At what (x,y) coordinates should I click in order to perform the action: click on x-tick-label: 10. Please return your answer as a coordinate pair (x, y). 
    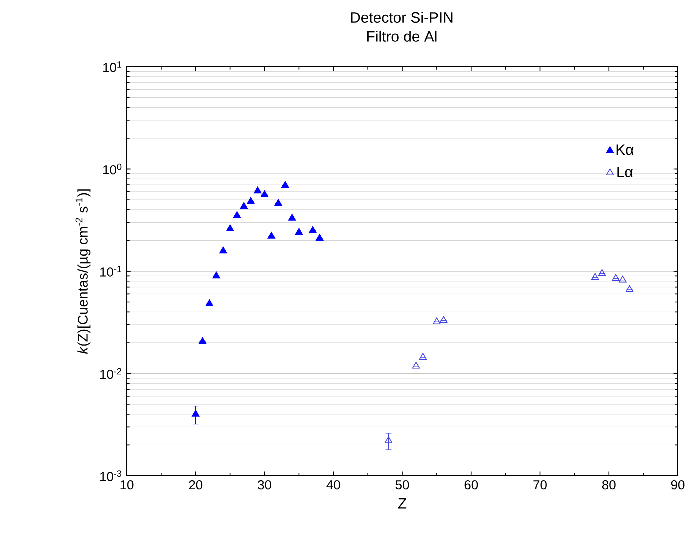
    Looking at the image, I should click on (127, 485).